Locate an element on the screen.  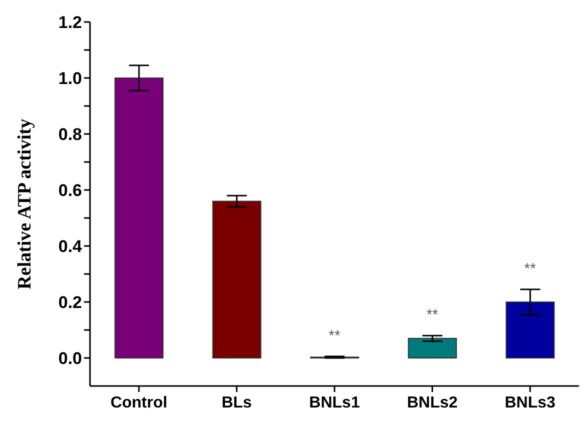
y-tick-label: 0.6 is located at coordinates (70, 190).